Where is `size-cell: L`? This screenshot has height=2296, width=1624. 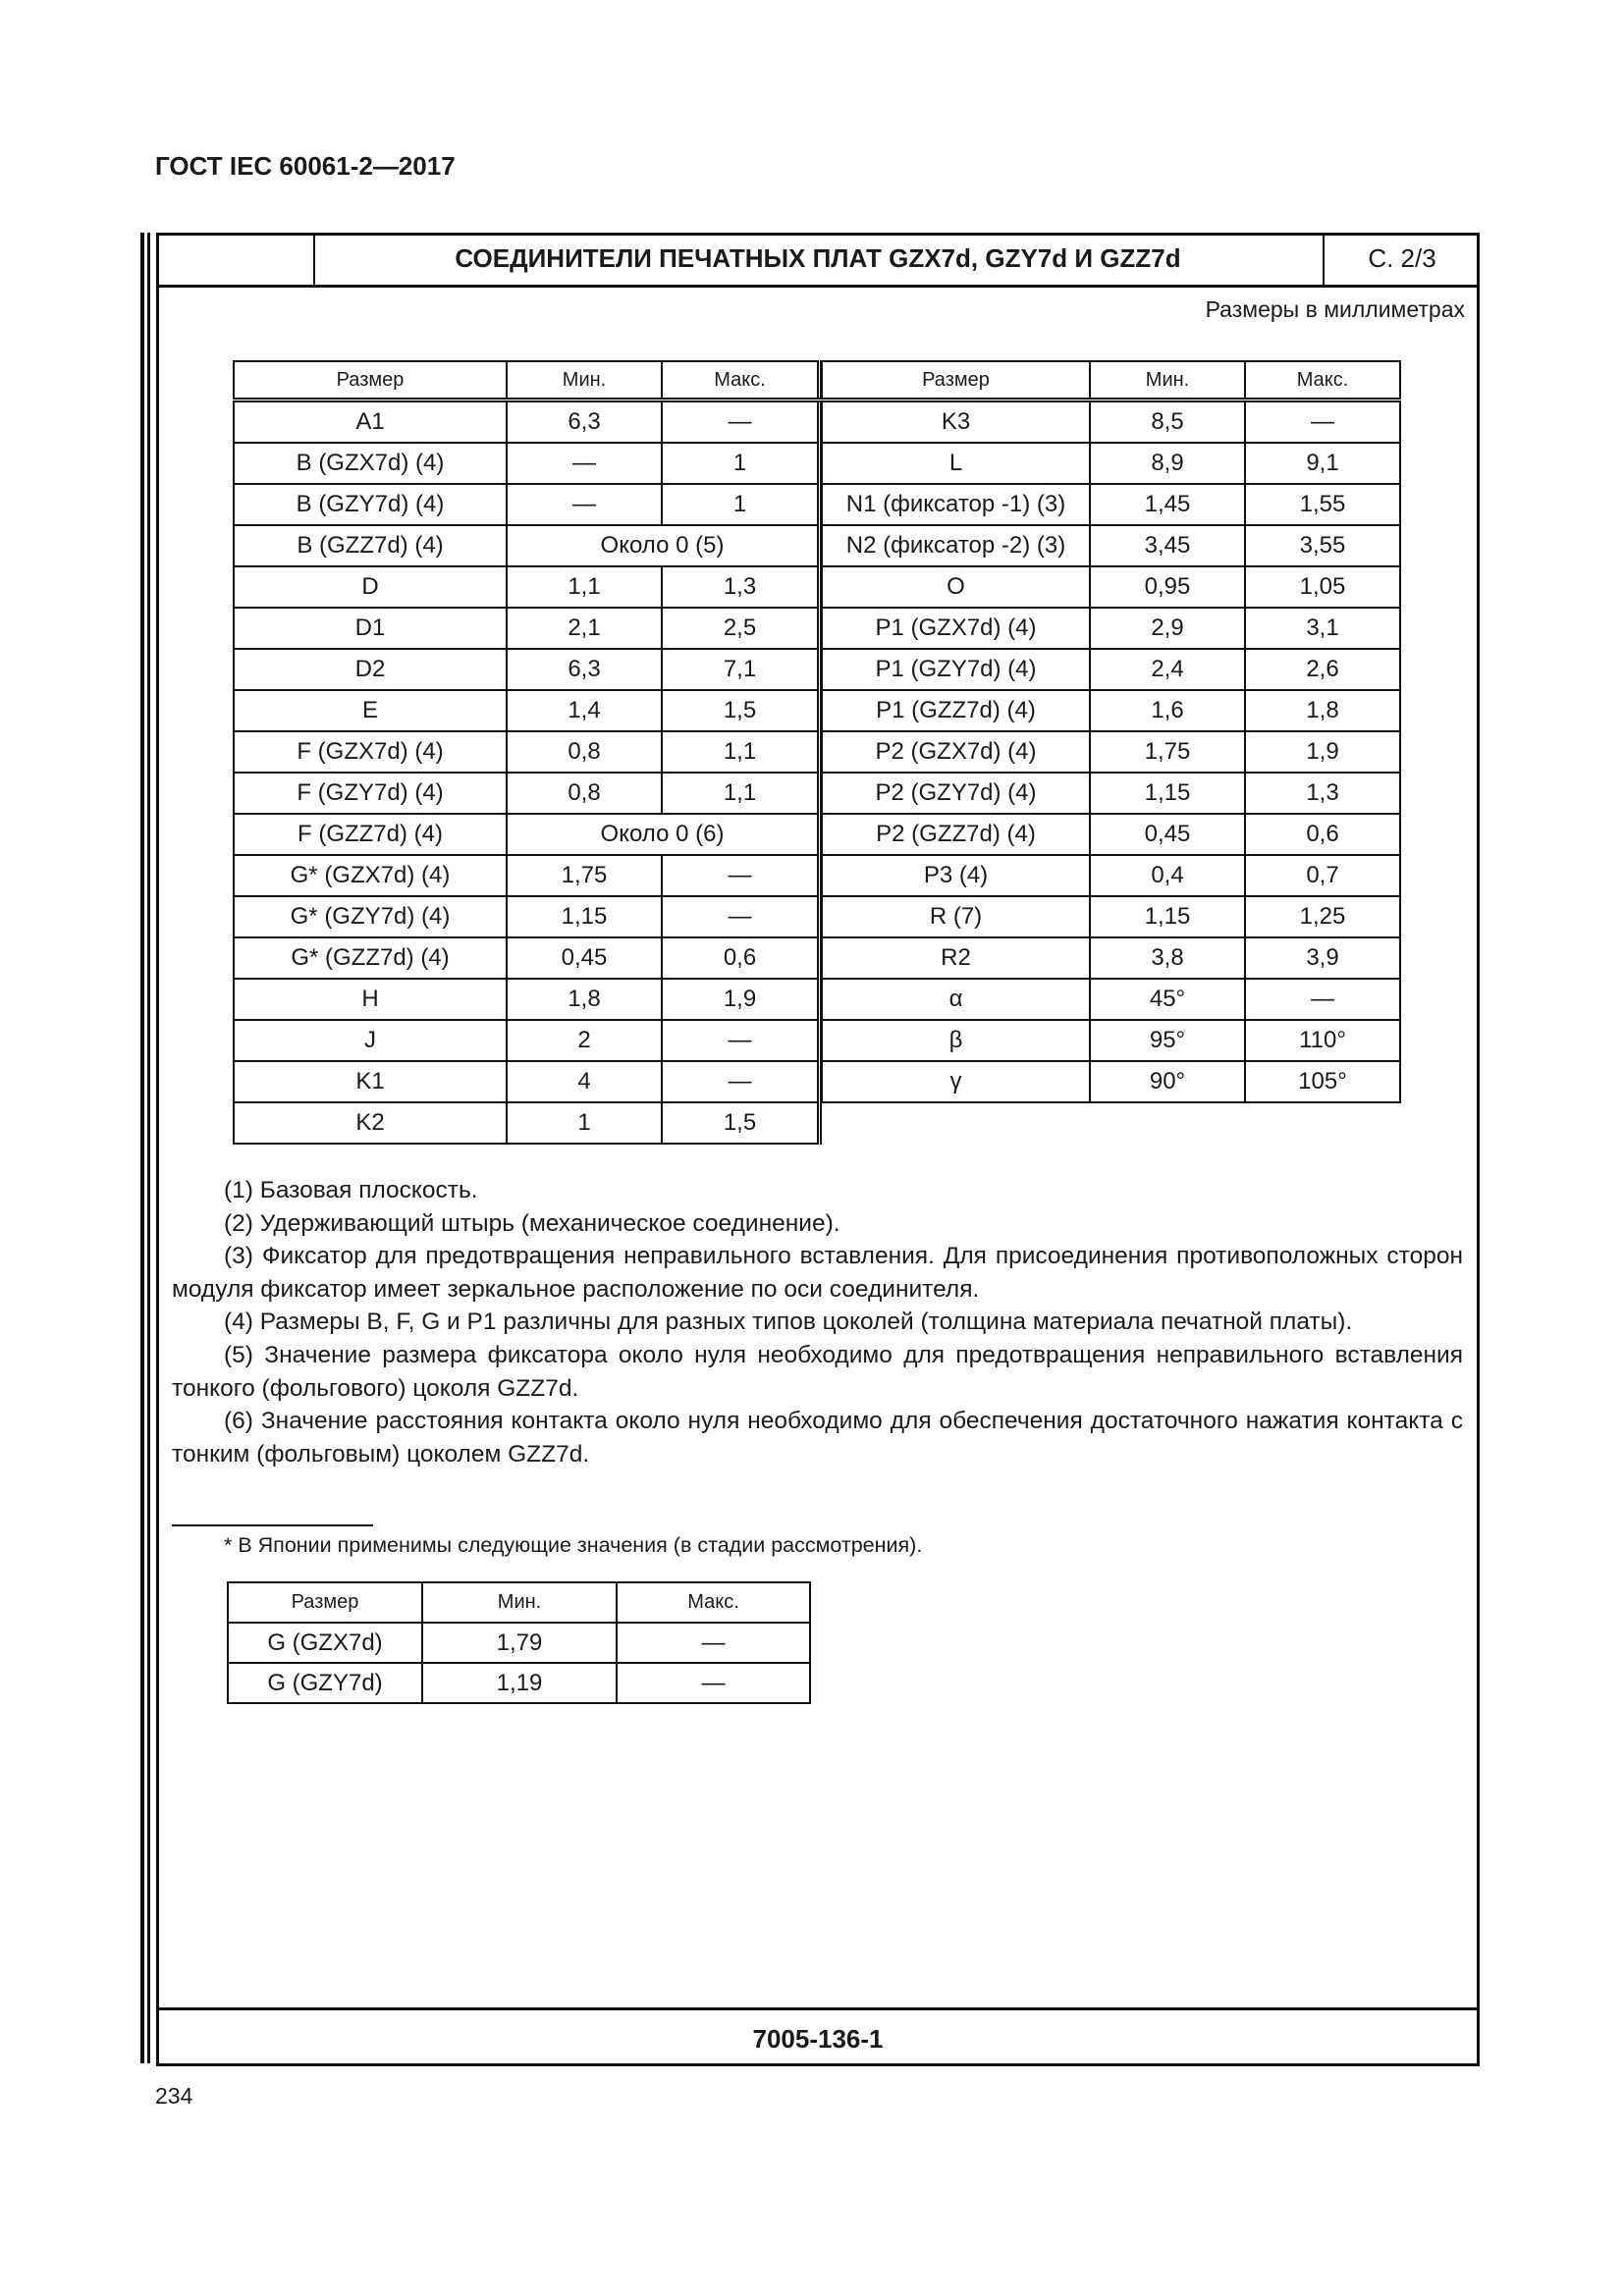
size-cell: L is located at coordinates (956, 463).